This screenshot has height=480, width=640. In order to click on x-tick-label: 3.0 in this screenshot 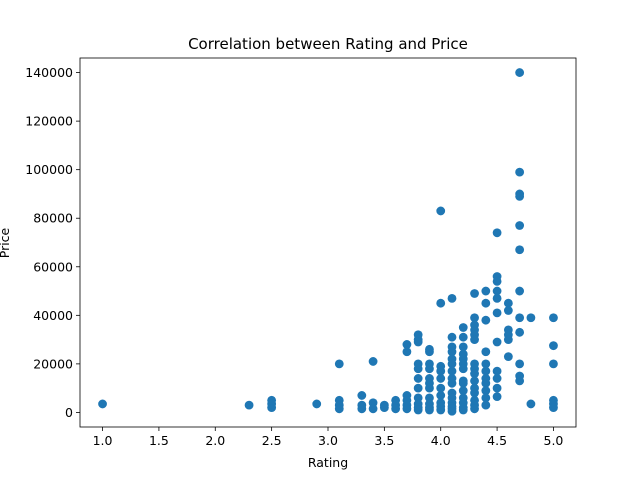, I will do `click(328, 440)`.